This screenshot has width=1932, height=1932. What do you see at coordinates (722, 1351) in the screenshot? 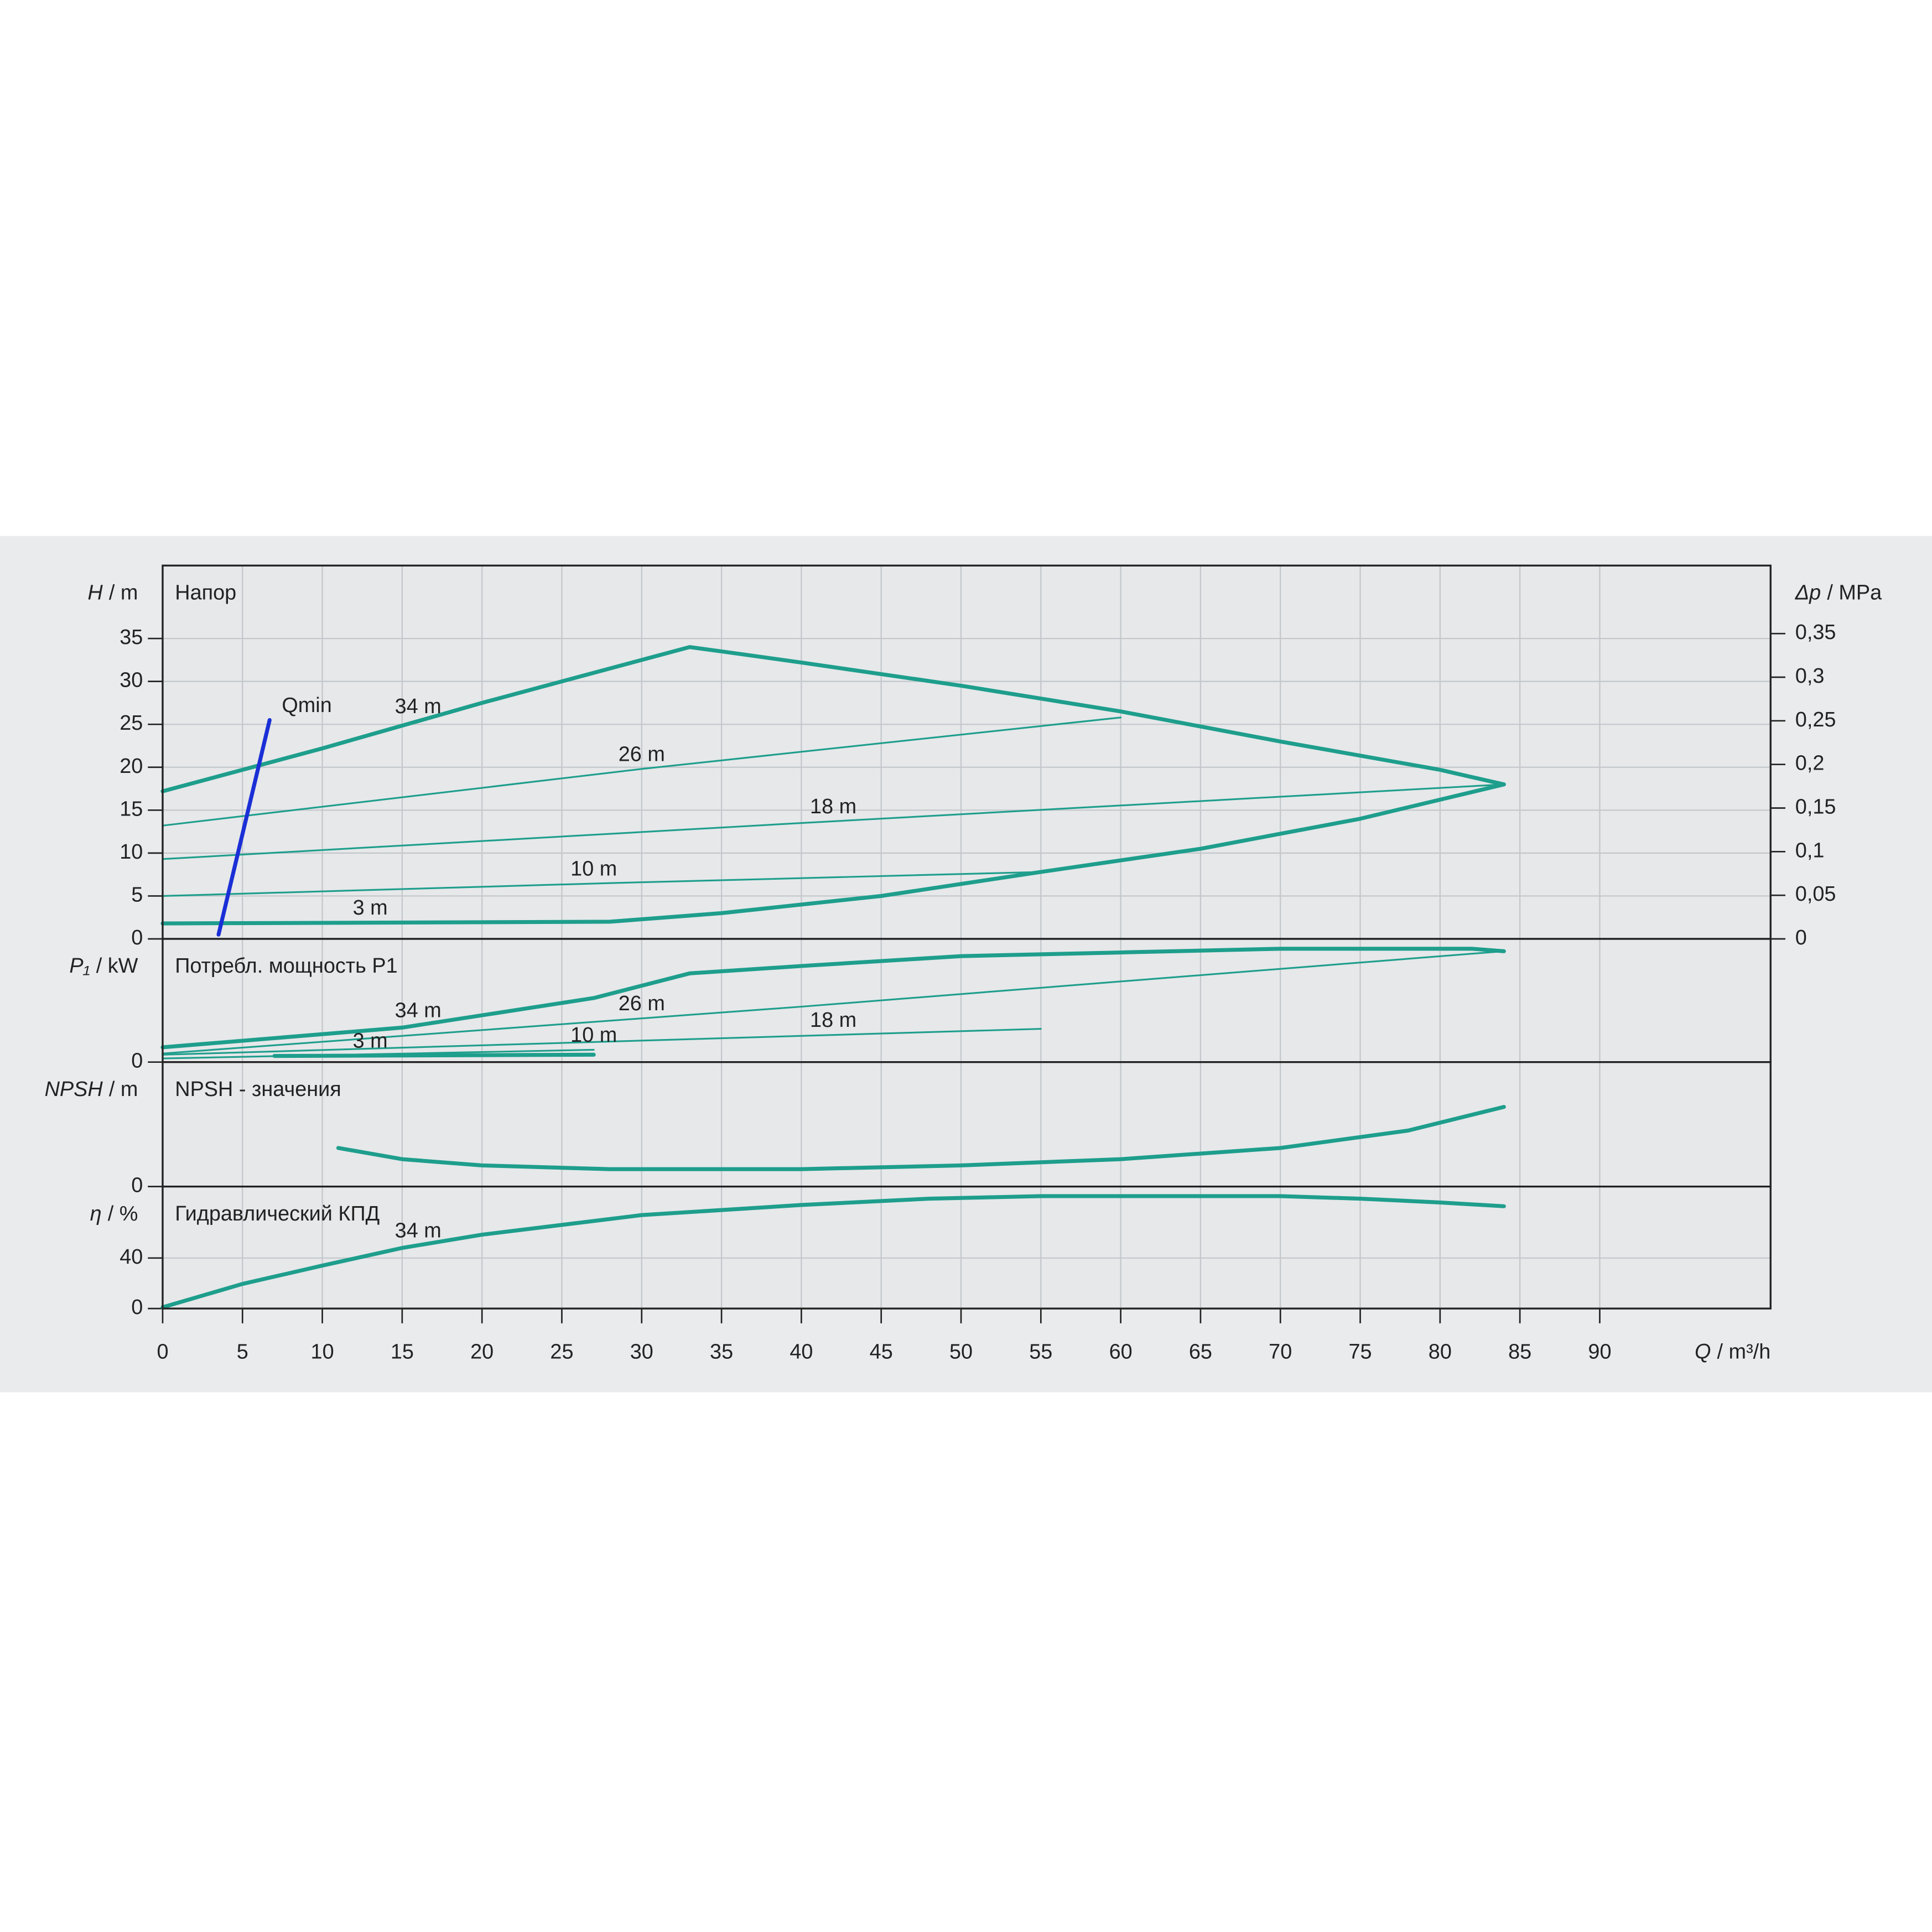
I see `x-tick-label: 35` at bounding box center [722, 1351].